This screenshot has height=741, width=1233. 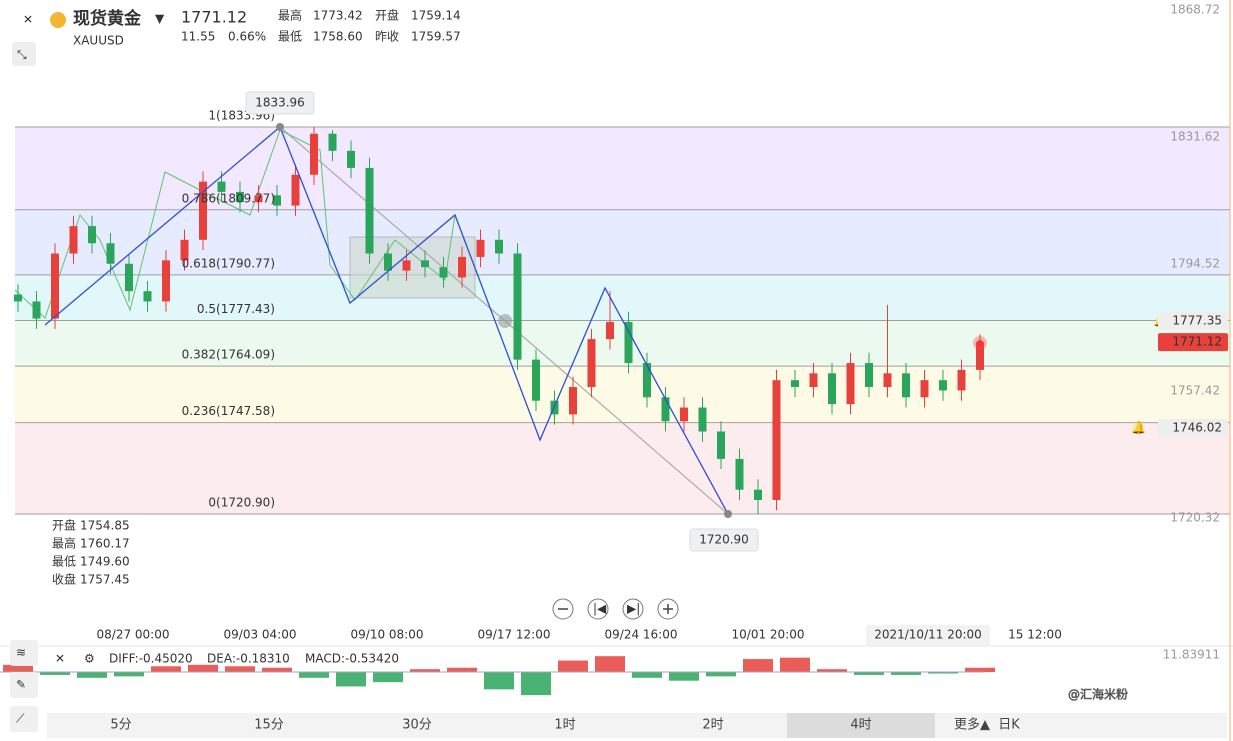 What do you see at coordinates (1009, 725) in the screenshot?
I see `timeframe-tab: 日K` at bounding box center [1009, 725].